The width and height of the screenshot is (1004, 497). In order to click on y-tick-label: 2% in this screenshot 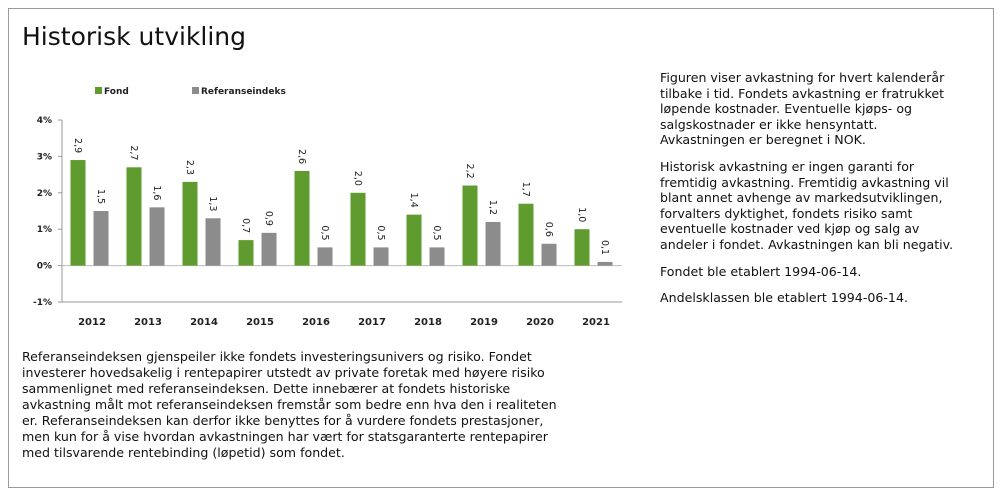, I will do `click(44, 194)`.